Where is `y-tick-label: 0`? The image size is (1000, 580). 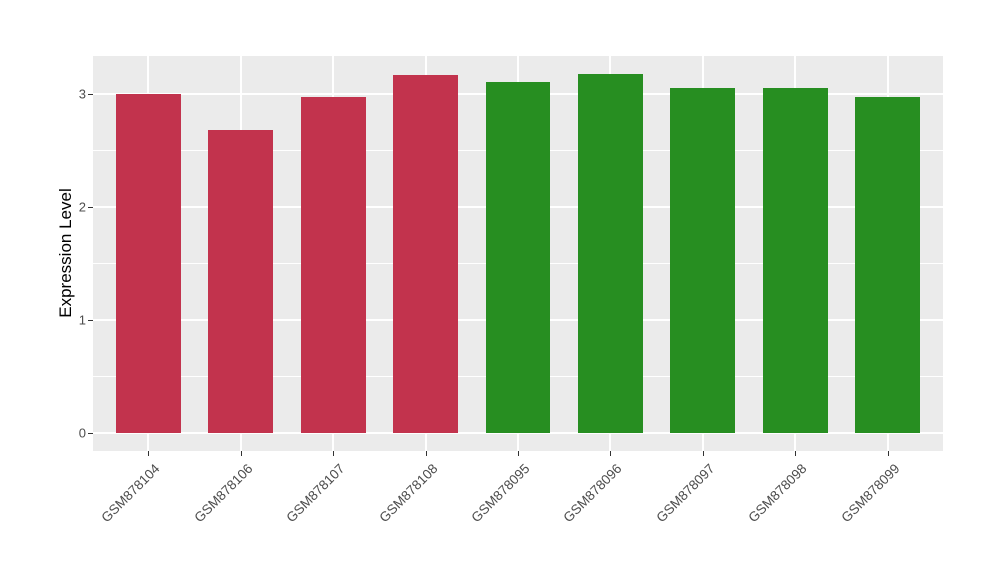 y-tick-label: 0 is located at coordinates (82, 433).